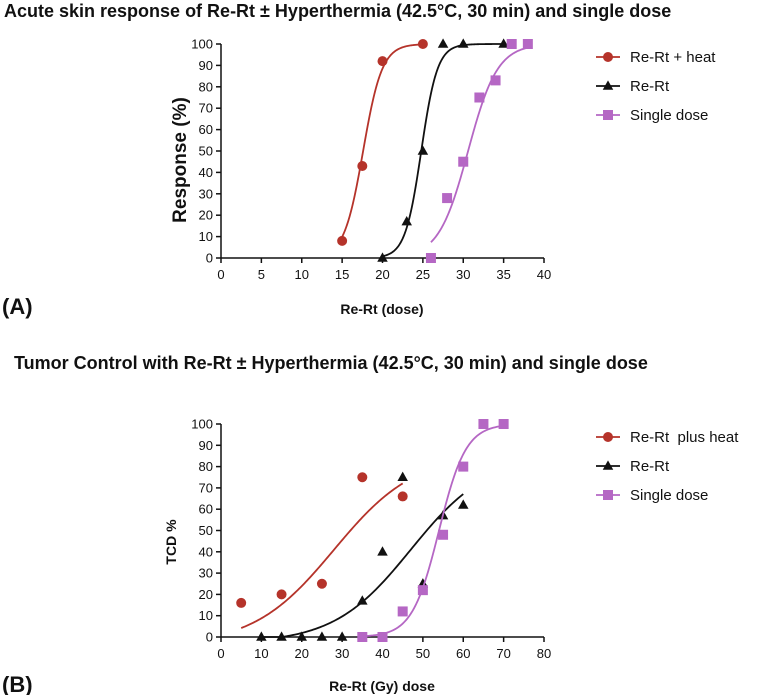 The width and height of the screenshot is (768, 695). I want to click on series-single-dose, so click(433, 530).